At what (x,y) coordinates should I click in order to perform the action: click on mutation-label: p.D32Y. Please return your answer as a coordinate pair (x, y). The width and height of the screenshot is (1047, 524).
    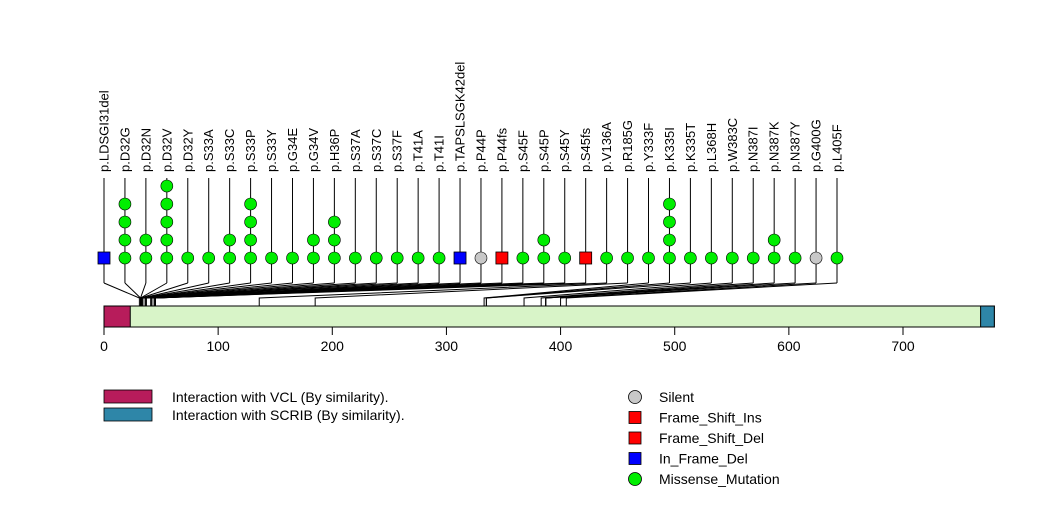
    Looking at the image, I should click on (187, 150).